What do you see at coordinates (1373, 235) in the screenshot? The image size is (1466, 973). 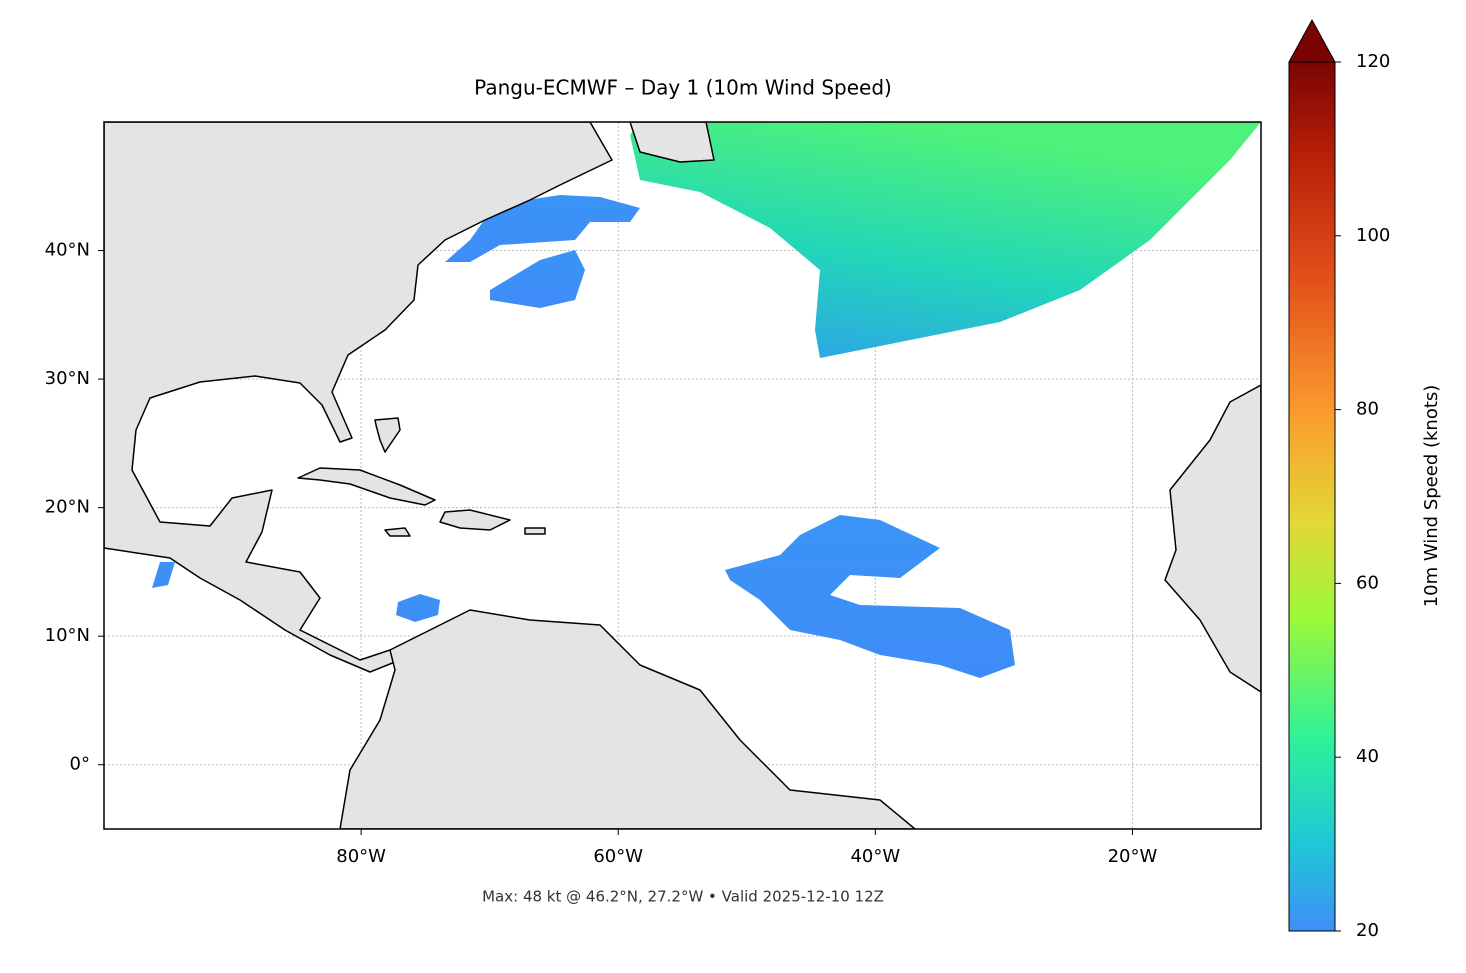 I see `colorbar-tick-label: 100` at bounding box center [1373, 235].